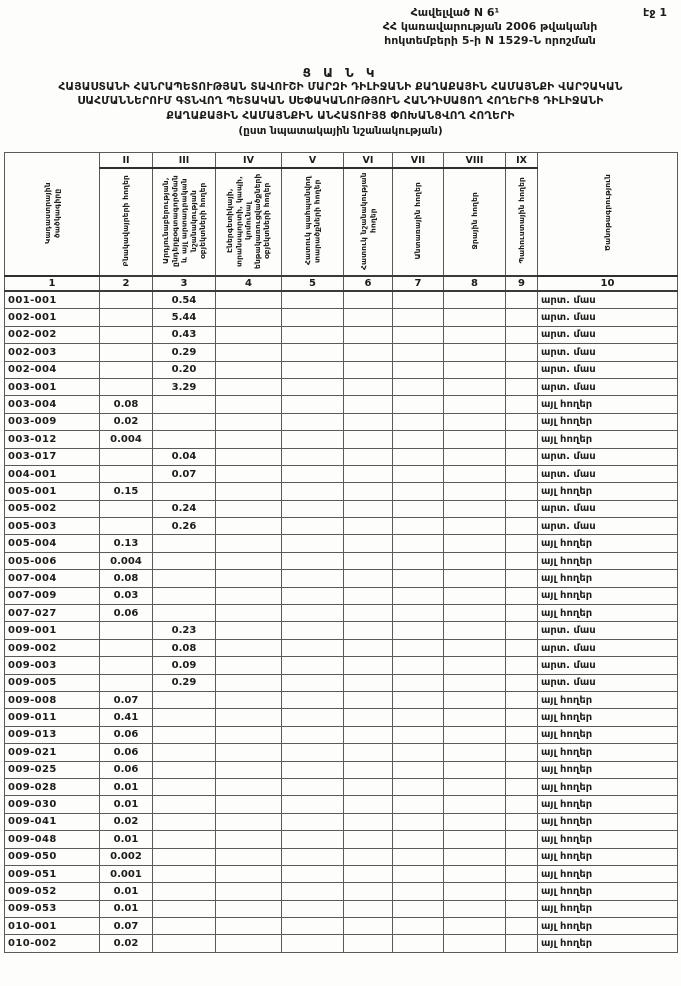 This screenshot has height=986, width=681. I want to click on table-row: 010-001 0.07 այլ հողեր, so click(341, 926).